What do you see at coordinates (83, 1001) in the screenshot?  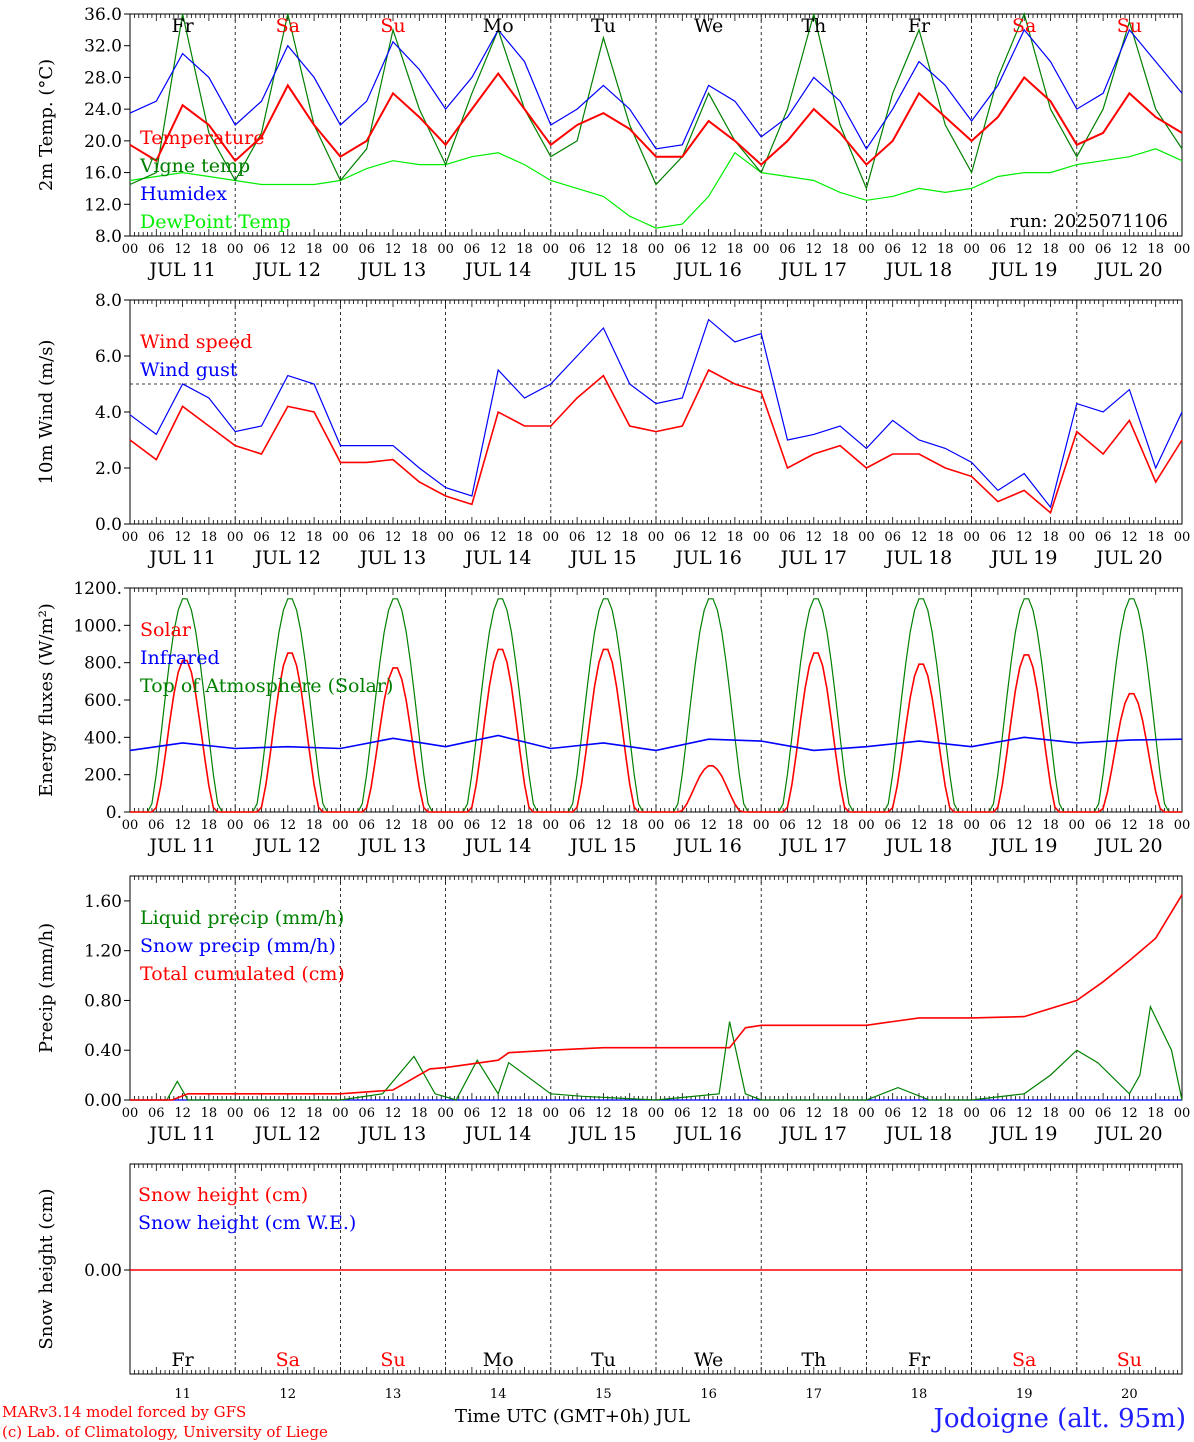 I see `panel-4-y-axis: 1.60 1.20 0.80 0.40 0.00 Precip (mm/h)` at bounding box center [83, 1001].